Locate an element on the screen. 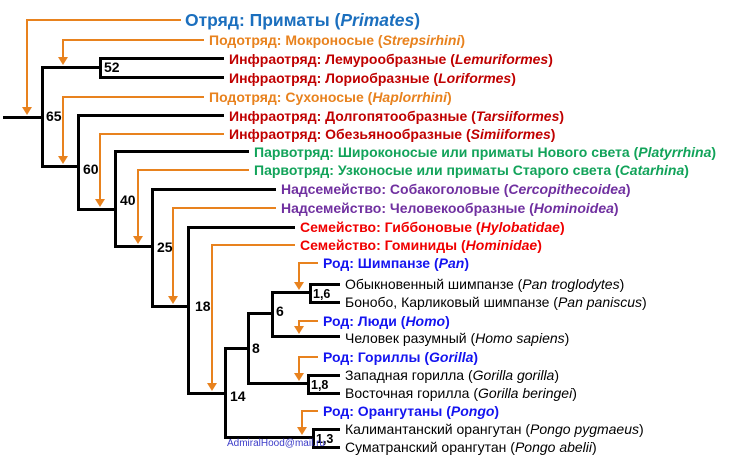 The height and width of the screenshot is (468, 736). label-species-pongo-abelii: Суматранский орангутан (Pongo abelii) is located at coordinates (471, 447).